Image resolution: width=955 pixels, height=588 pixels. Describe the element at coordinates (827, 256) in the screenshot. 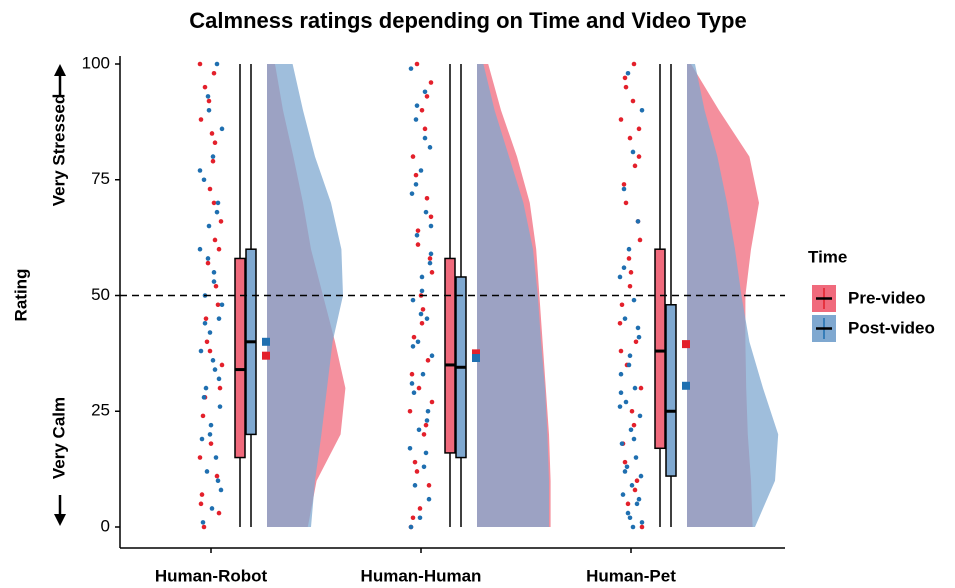

I see `legend-title: Time` at that location.